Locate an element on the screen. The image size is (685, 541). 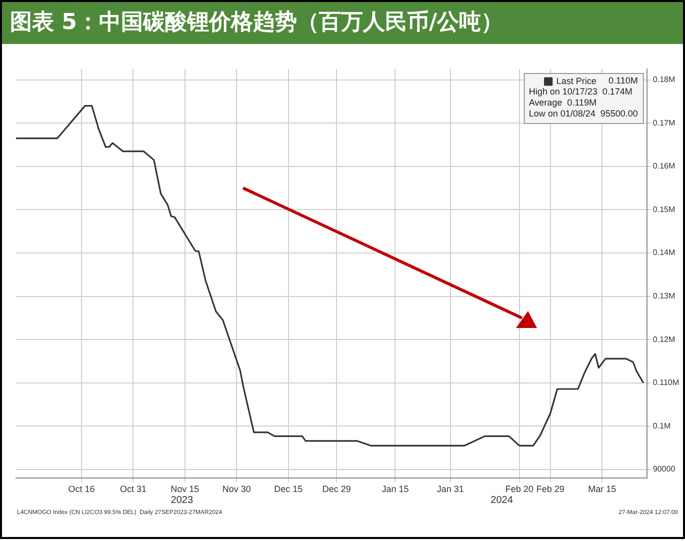
x-tick-label: Oct 16 is located at coordinates (81, 489).